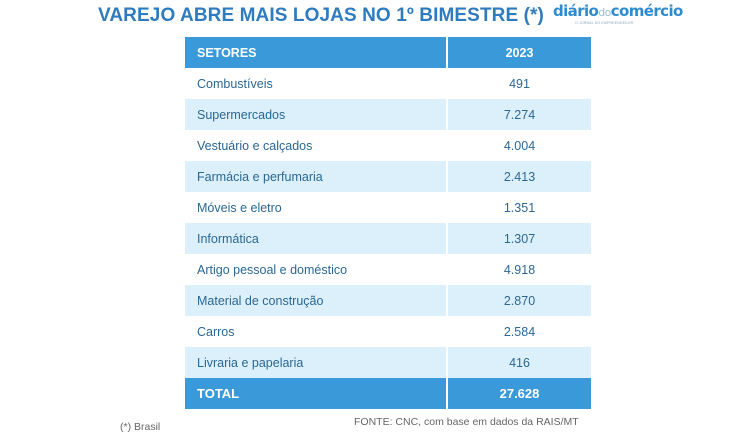  I want to click on total-label: TOTAL, so click(316, 393).